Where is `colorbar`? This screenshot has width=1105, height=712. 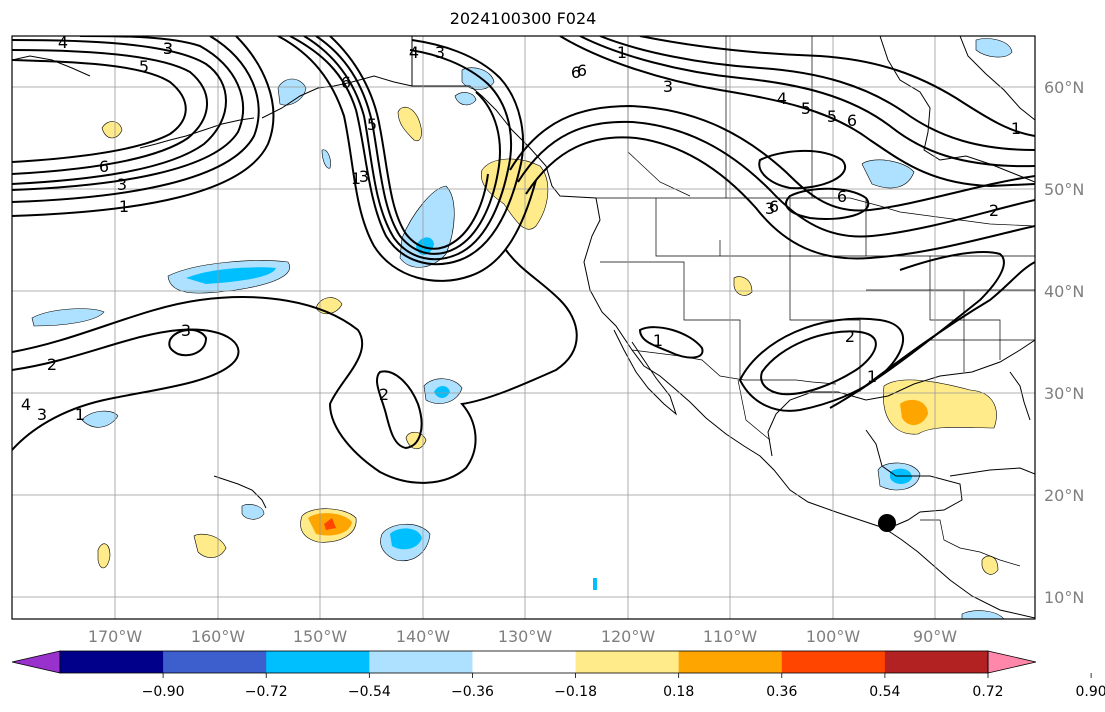 colorbar is located at coordinates (524, 662).